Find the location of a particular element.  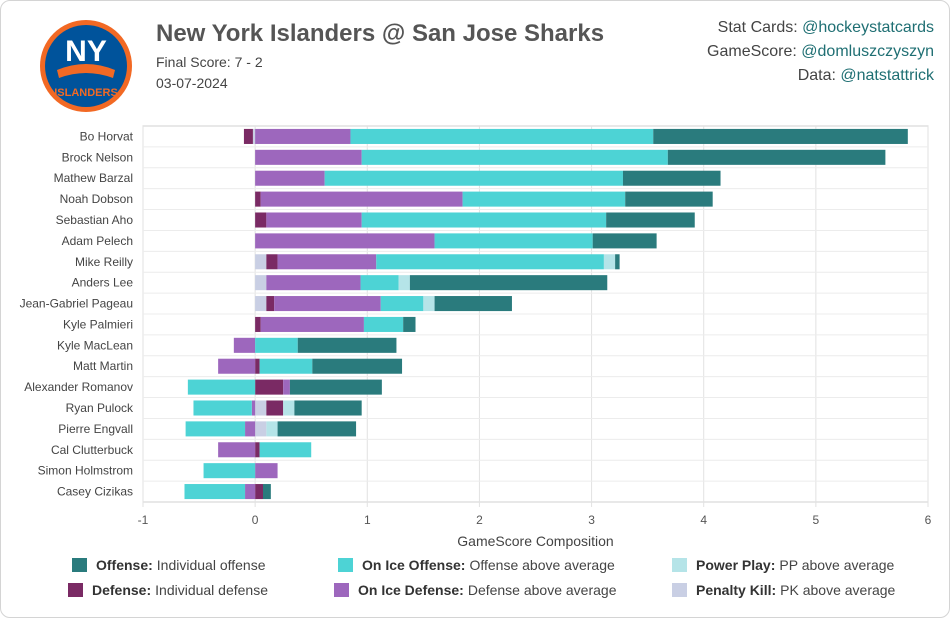

credit-link-gamescore: @domluszczyszyn is located at coordinates (867, 51).